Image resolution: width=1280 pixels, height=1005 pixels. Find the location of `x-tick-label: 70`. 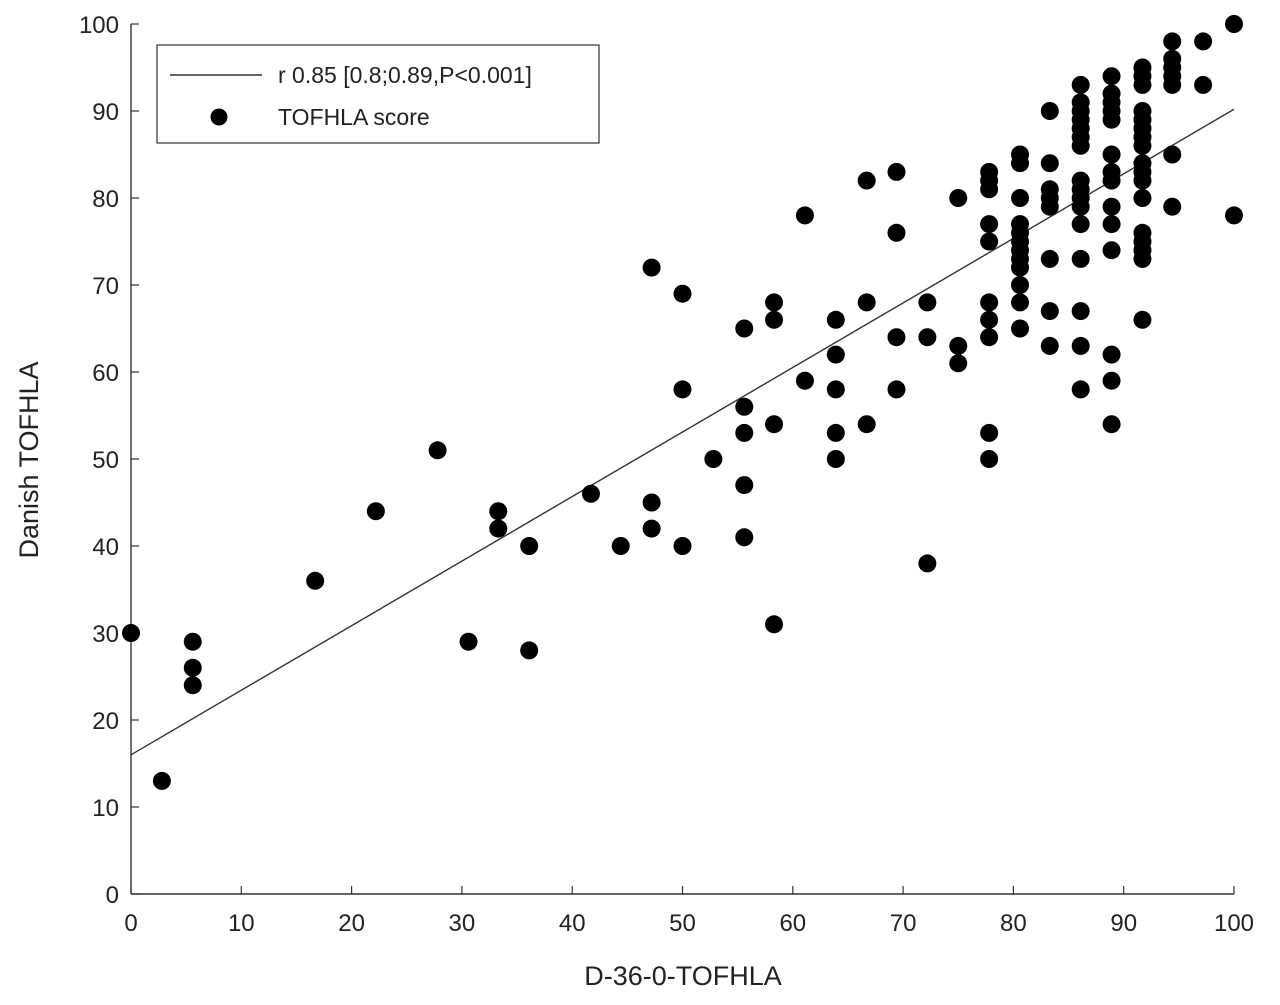

x-tick-label: 70 is located at coordinates (903, 923).